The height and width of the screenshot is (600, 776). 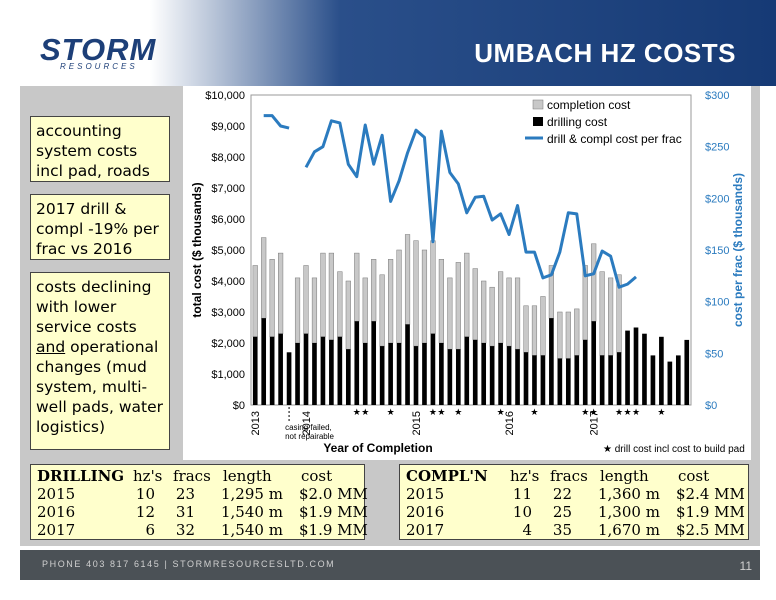 What do you see at coordinates (717, 148) in the screenshot?
I see `y2-tick-label: $250` at bounding box center [717, 148].